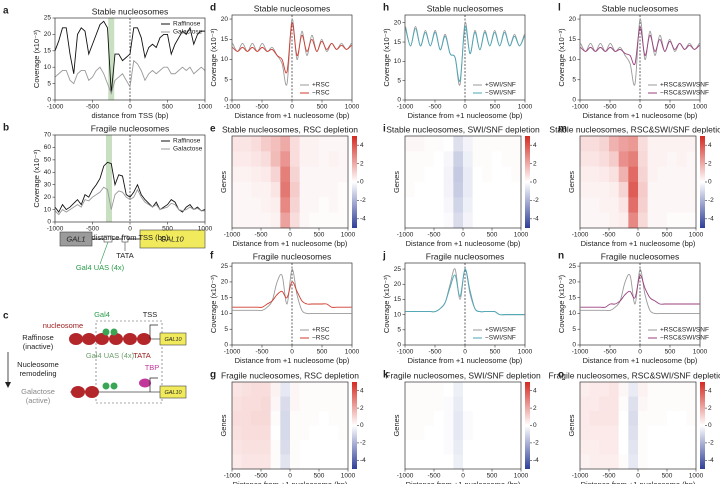 The height and width of the screenshot is (484, 720). I want to click on colorbar-tick-label: -4, so click(711, 219).